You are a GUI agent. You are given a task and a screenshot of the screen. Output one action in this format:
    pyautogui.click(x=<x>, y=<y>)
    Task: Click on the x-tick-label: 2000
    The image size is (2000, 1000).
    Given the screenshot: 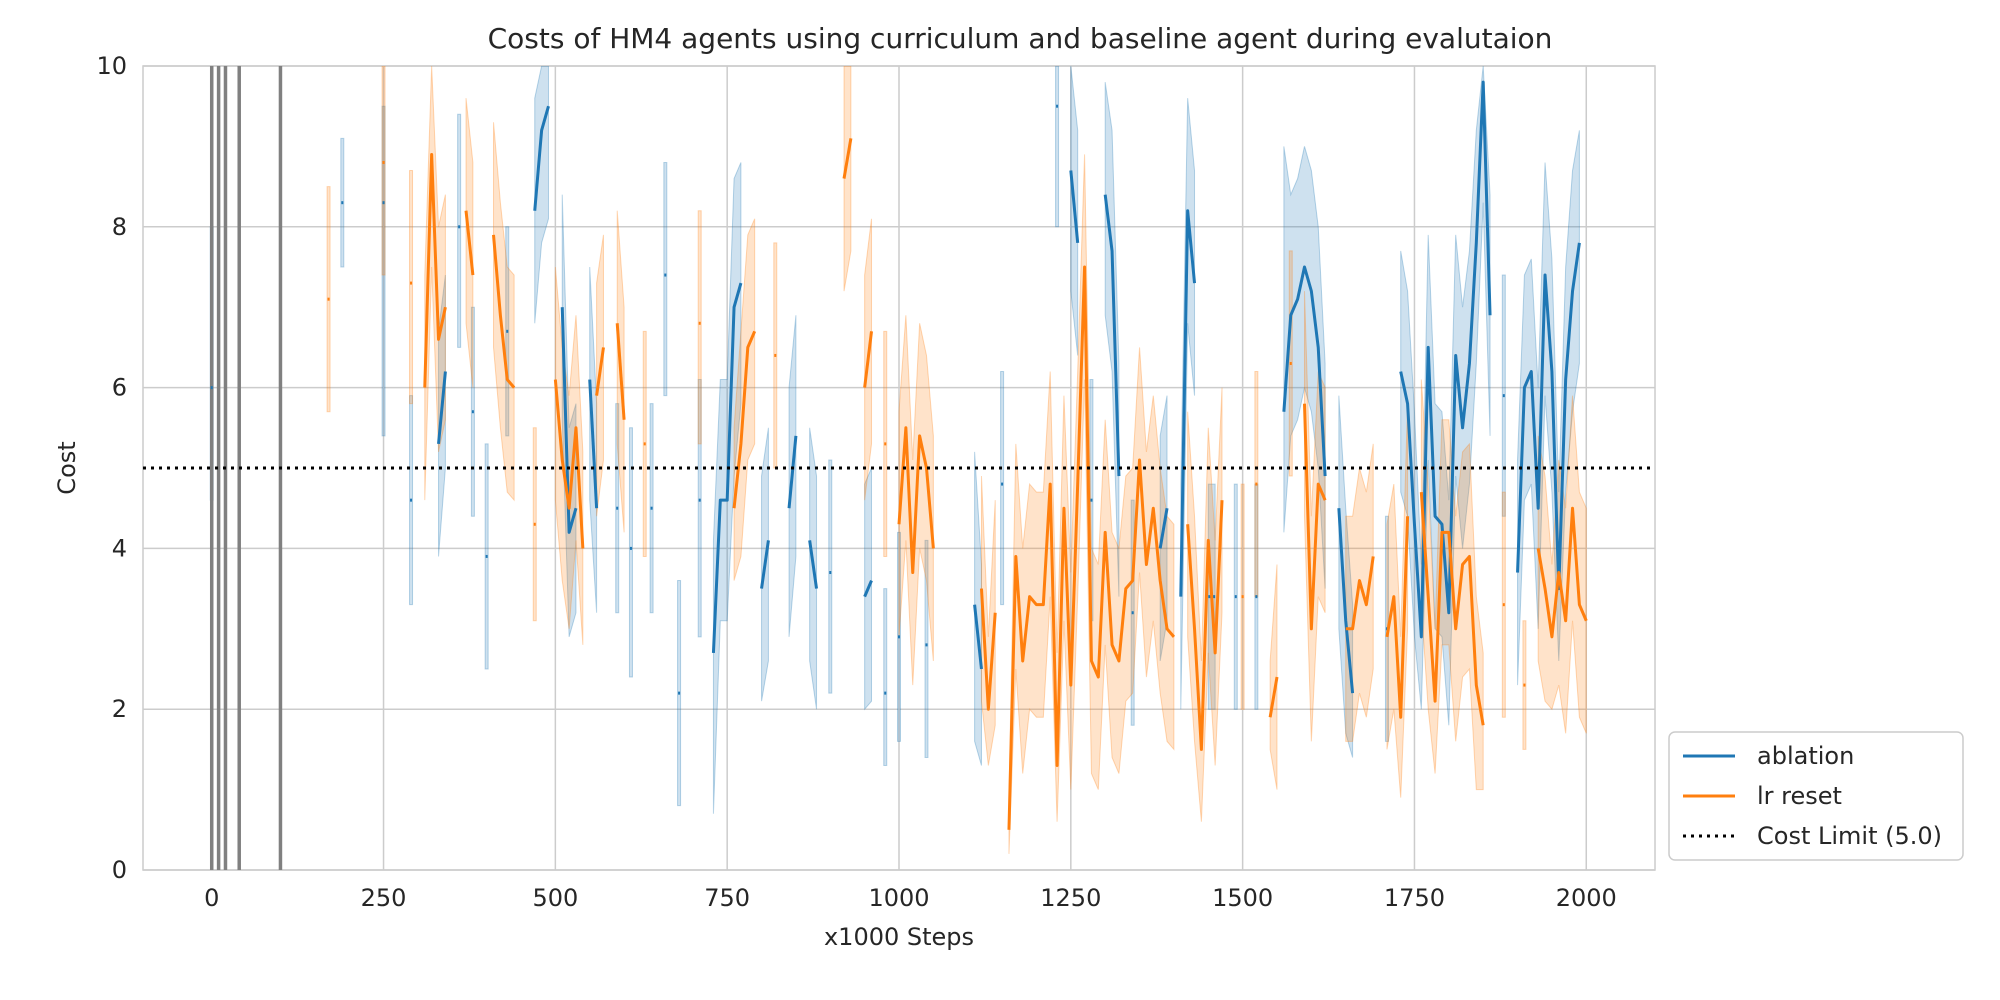 What is the action you would take?
    pyautogui.click(x=1586, y=898)
    